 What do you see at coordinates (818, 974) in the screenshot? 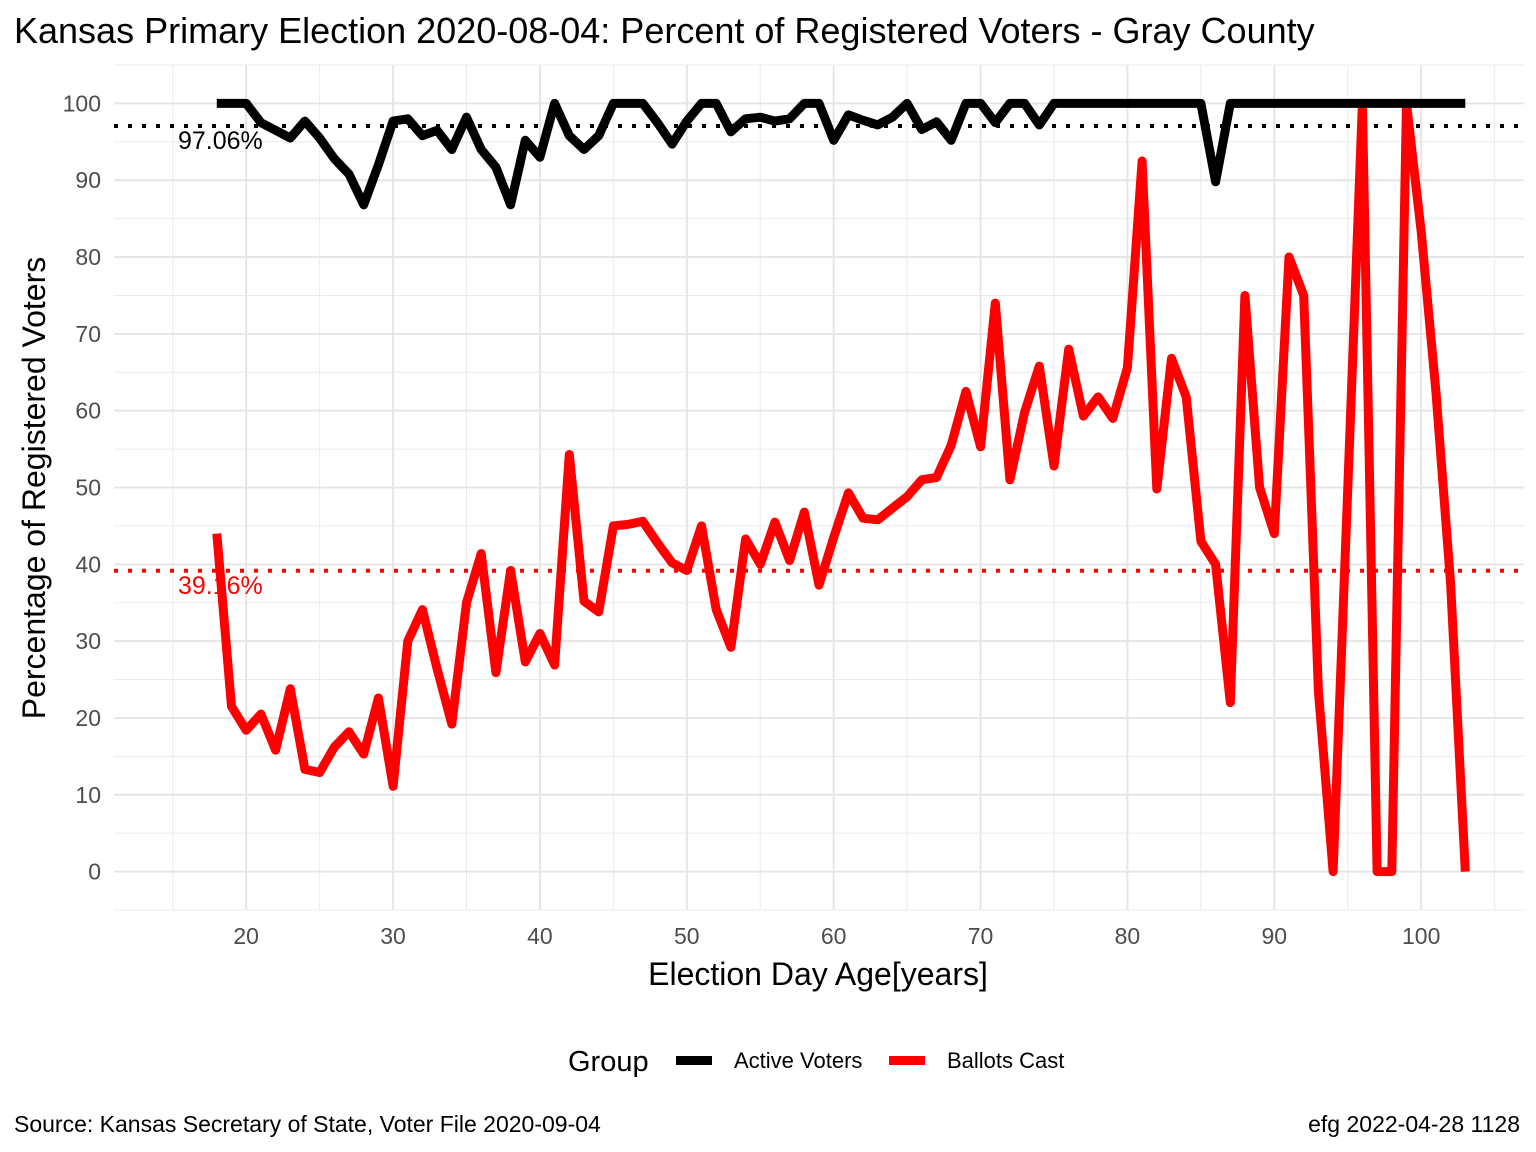
I see `x-axis-title: Election Day Age[years]` at bounding box center [818, 974].